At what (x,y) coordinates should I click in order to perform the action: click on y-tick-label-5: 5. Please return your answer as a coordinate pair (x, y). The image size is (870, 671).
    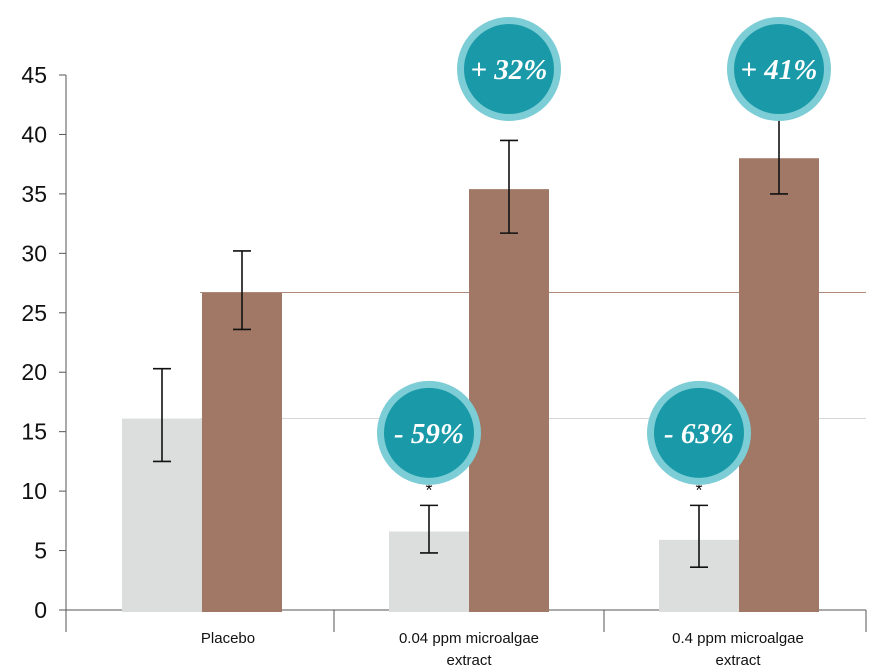
    Looking at the image, I should click on (40, 551).